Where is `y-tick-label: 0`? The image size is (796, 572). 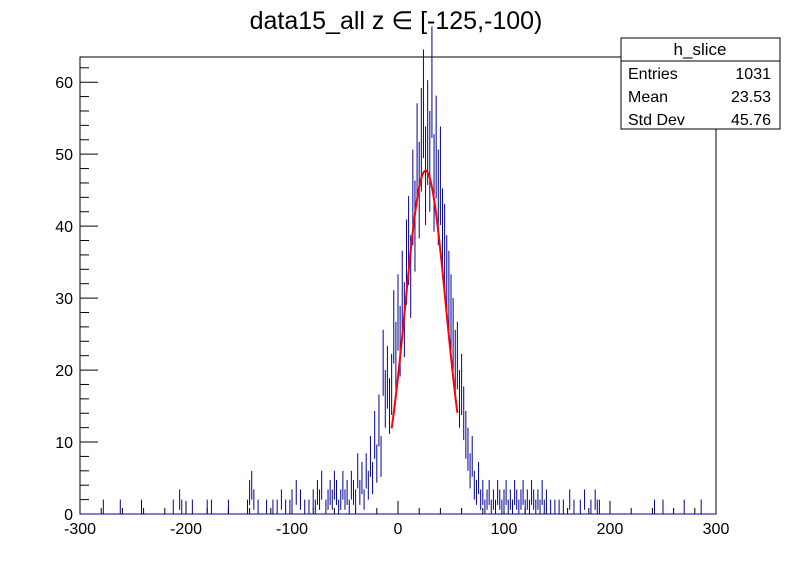 y-tick-label: 0 is located at coordinates (68, 515).